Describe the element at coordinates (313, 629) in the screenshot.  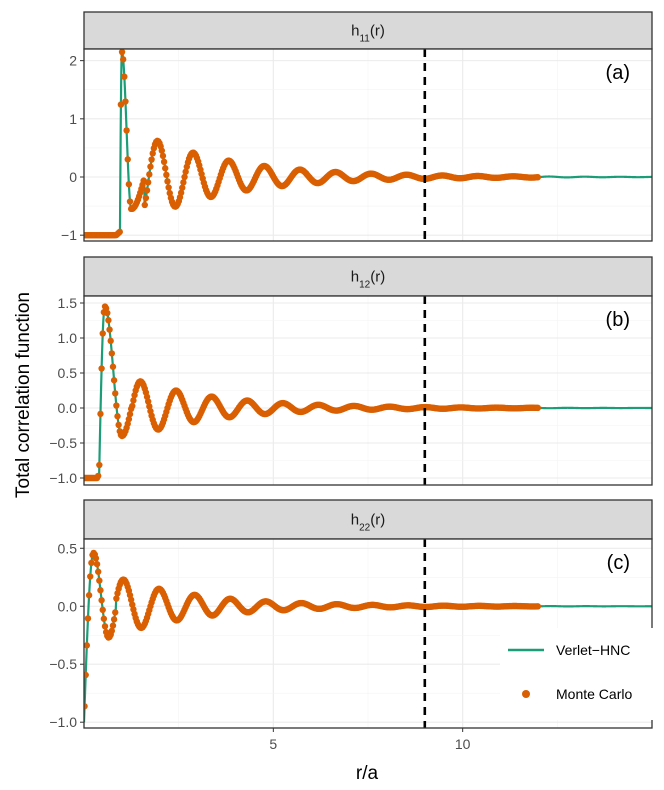
I see `monte-carlo-points` at that location.